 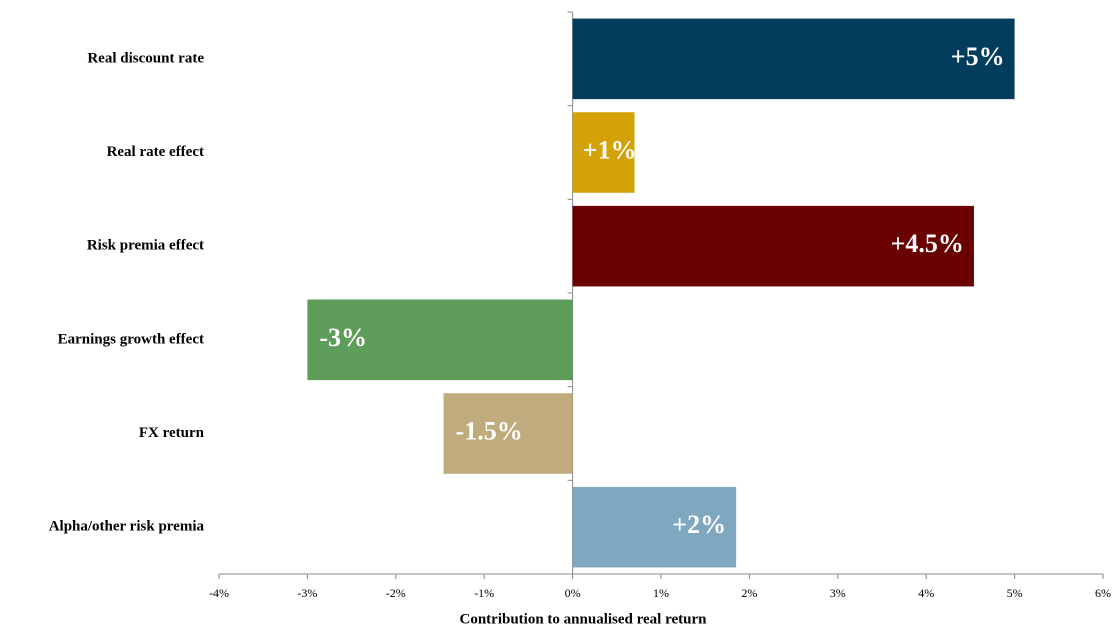 What do you see at coordinates (219, 593) in the screenshot?
I see `x-tick-label: -4%` at bounding box center [219, 593].